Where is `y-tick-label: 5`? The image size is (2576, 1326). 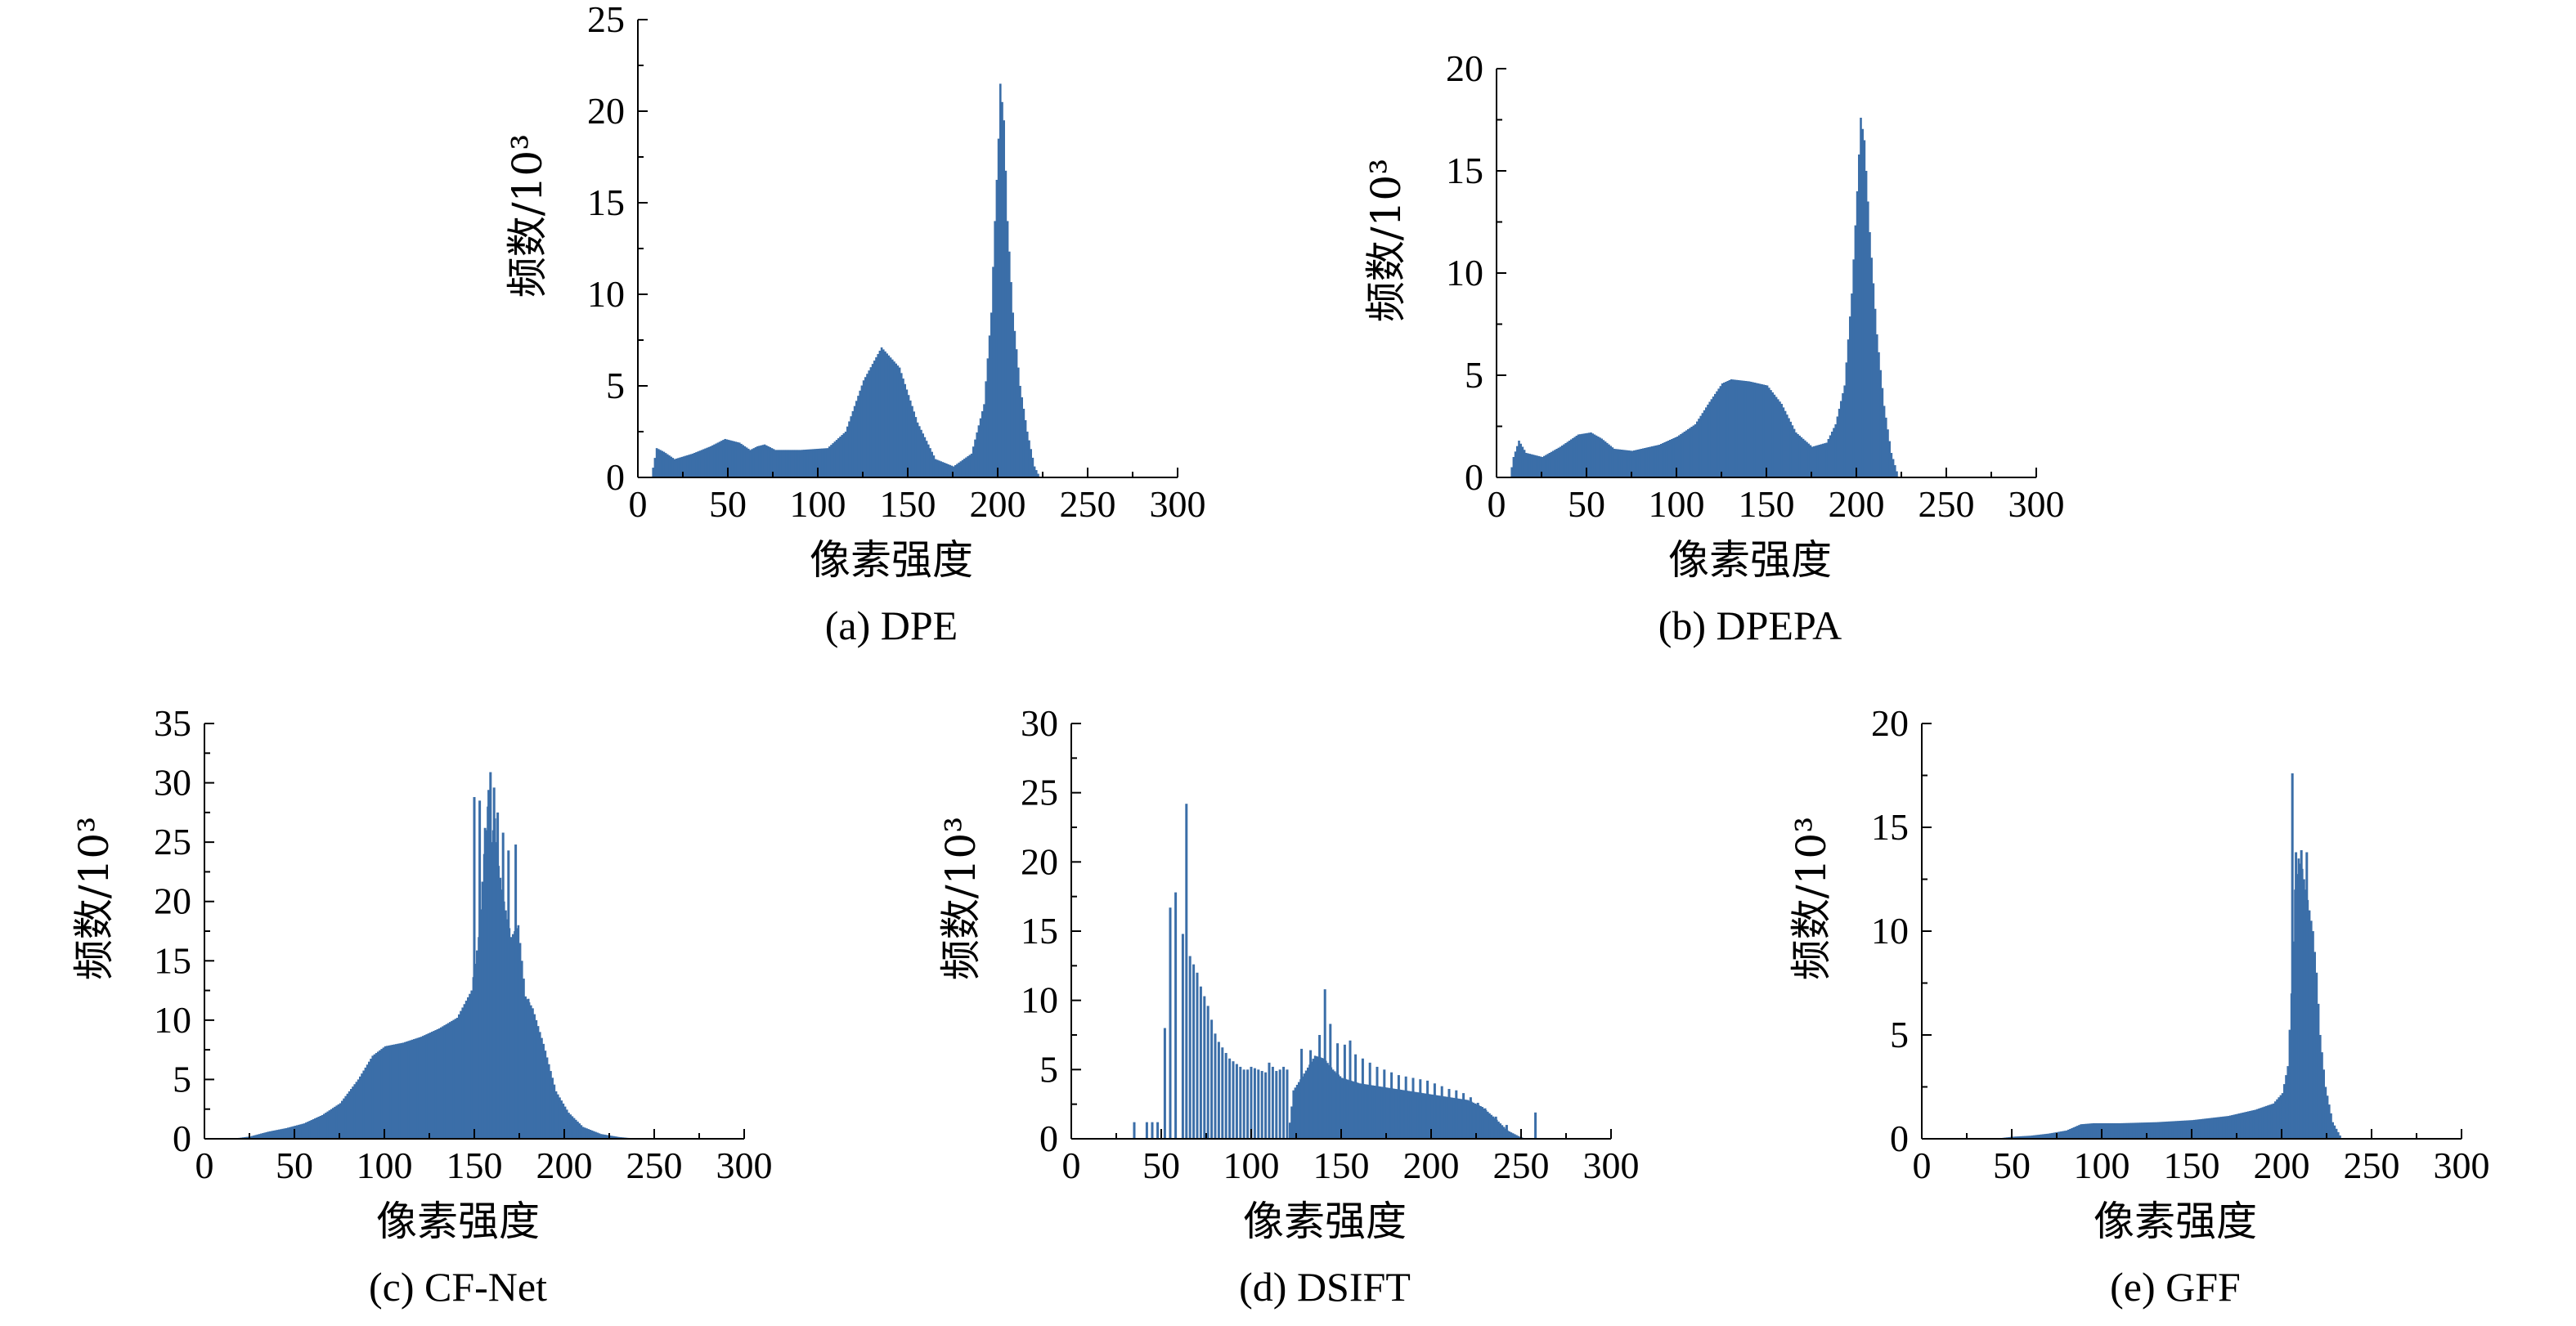 y-tick-label: 5 is located at coordinates (182, 1079).